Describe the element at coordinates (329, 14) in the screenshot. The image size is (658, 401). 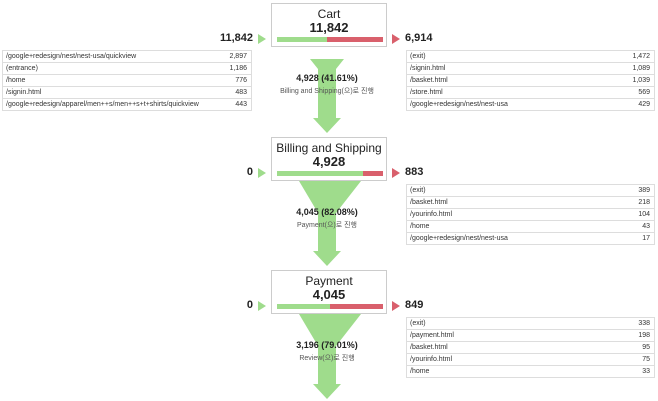
I see `step-name: Cart` at that location.